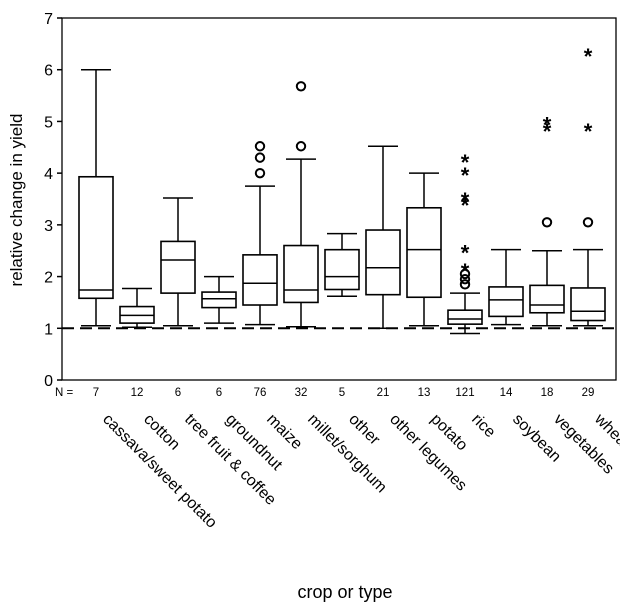 This screenshot has width=620, height=609. Describe the element at coordinates (48, 381) in the screenshot. I see `y-tick-label: 0` at that location.